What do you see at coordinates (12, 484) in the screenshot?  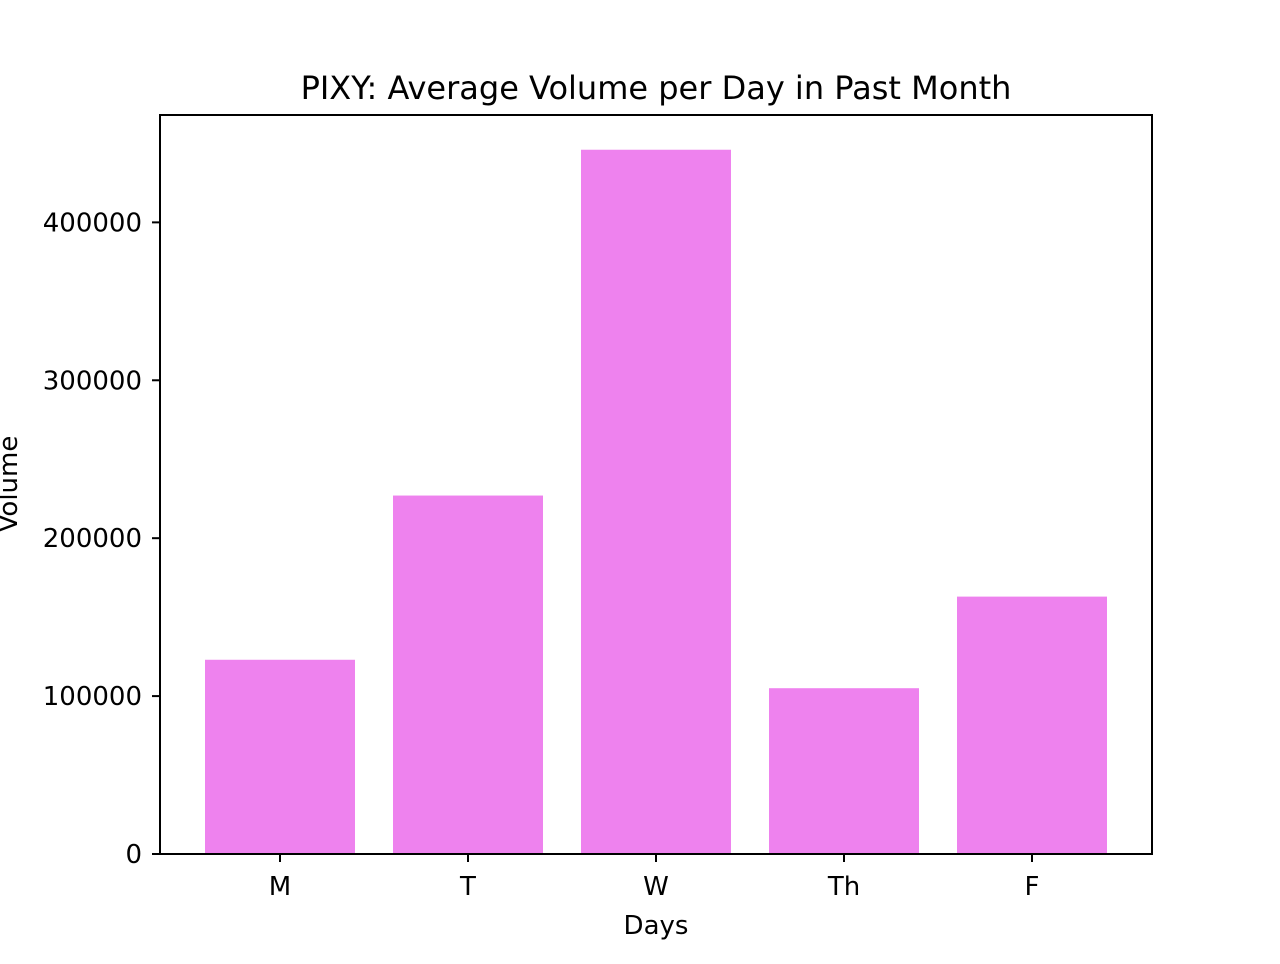 I see `y-axis-label: Volume` at bounding box center [12, 484].